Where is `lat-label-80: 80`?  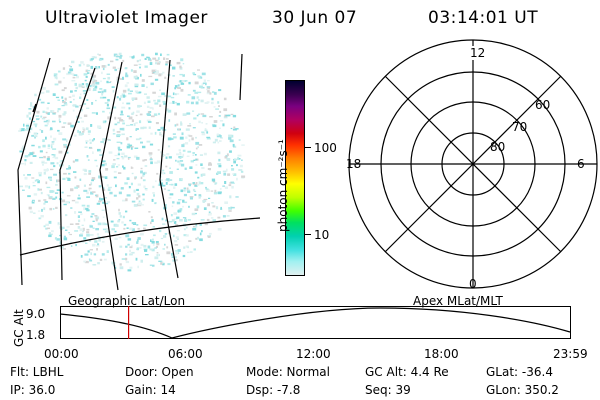
lat-label-80: 80 is located at coordinates (498, 147).